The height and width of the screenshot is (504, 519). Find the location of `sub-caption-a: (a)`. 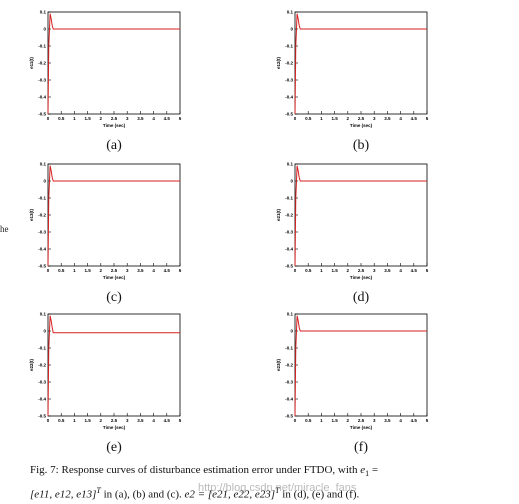

sub-caption-a: (a) is located at coordinates (114, 145).